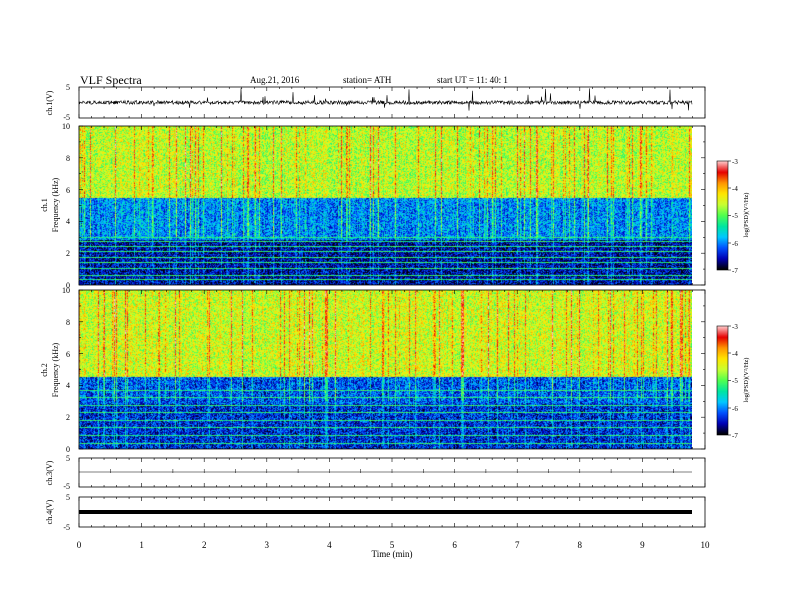  Describe the element at coordinates (735, 409) in the screenshot. I see `ch2-cbar-label-m6: -6` at that location.